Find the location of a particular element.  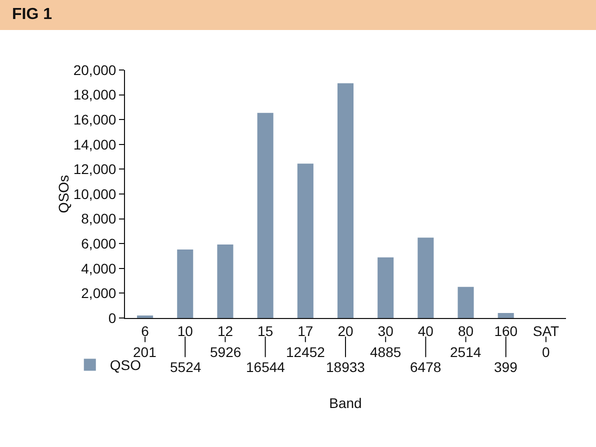

x-tick-label: 160 is located at coordinates (506, 330).